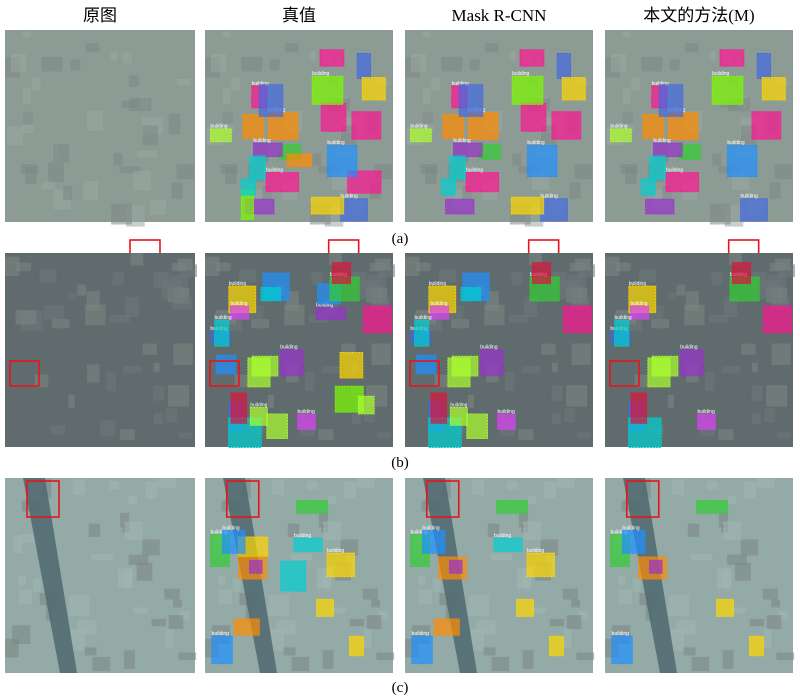 The image size is (800, 697). I want to click on column-header: 原图, so click(100, 15).